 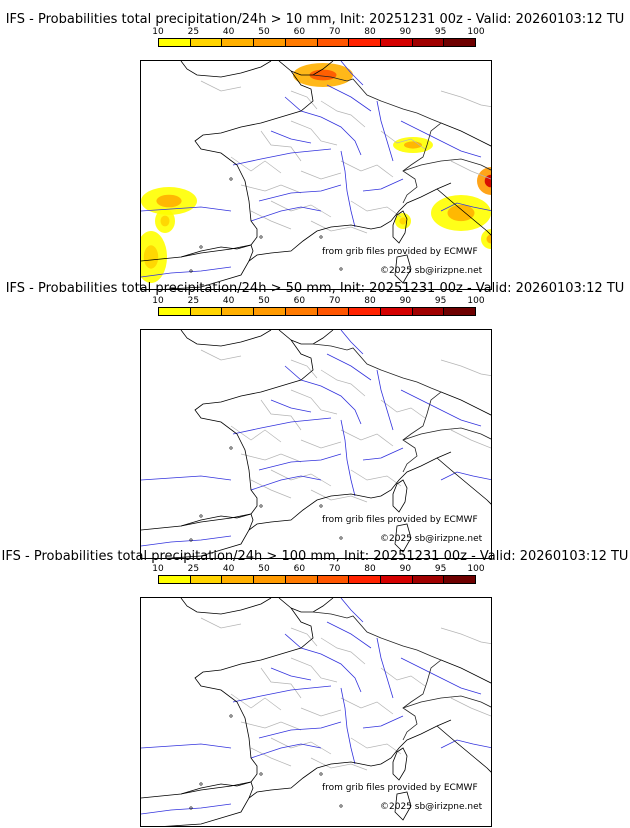 What do you see at coordinates (264, 32) in the screenshot?
I see `colorbar-tick-label: 50` at bounding box center [264, 32].